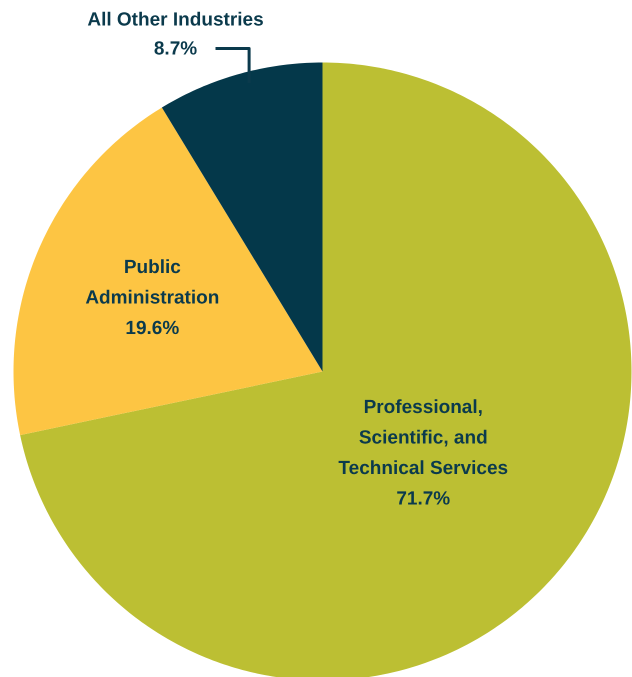 This screenshot has height=677, width=632. I want to click on slice-label: All Other Industries, so click(175, 19).